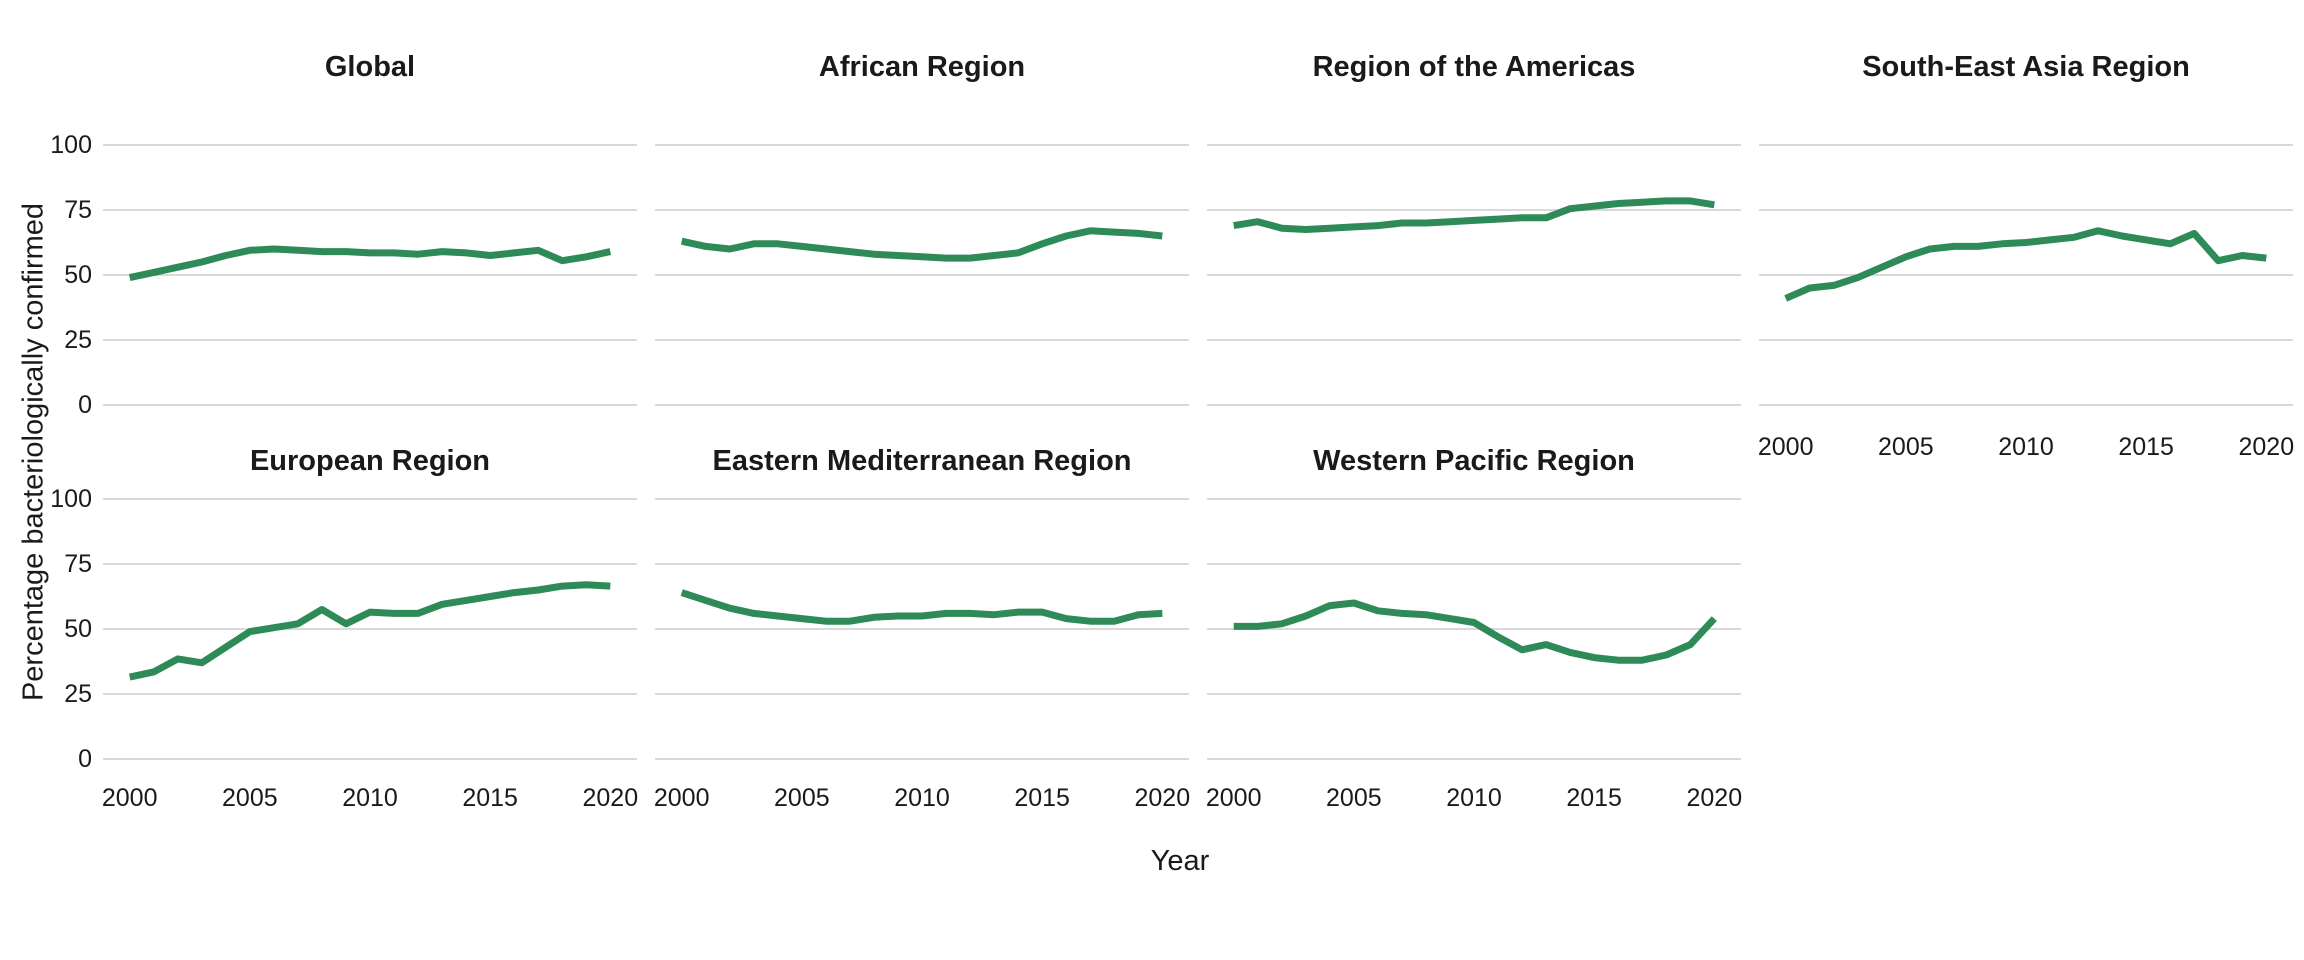  I want to click on panel-title: Region of the Americas, so click(1474, 67).